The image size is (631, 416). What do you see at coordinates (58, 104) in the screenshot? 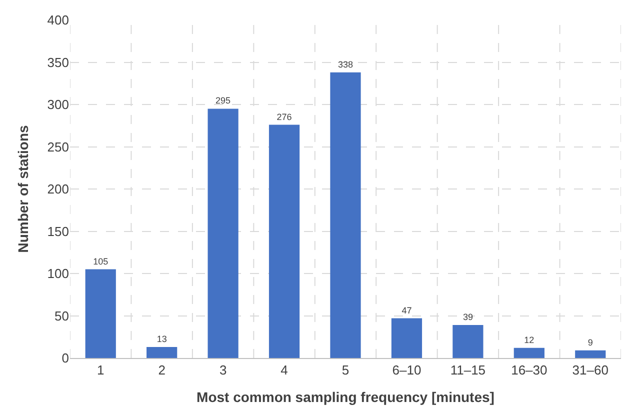
I see `y-tick-label: 300` at bounding box center [58, 104].